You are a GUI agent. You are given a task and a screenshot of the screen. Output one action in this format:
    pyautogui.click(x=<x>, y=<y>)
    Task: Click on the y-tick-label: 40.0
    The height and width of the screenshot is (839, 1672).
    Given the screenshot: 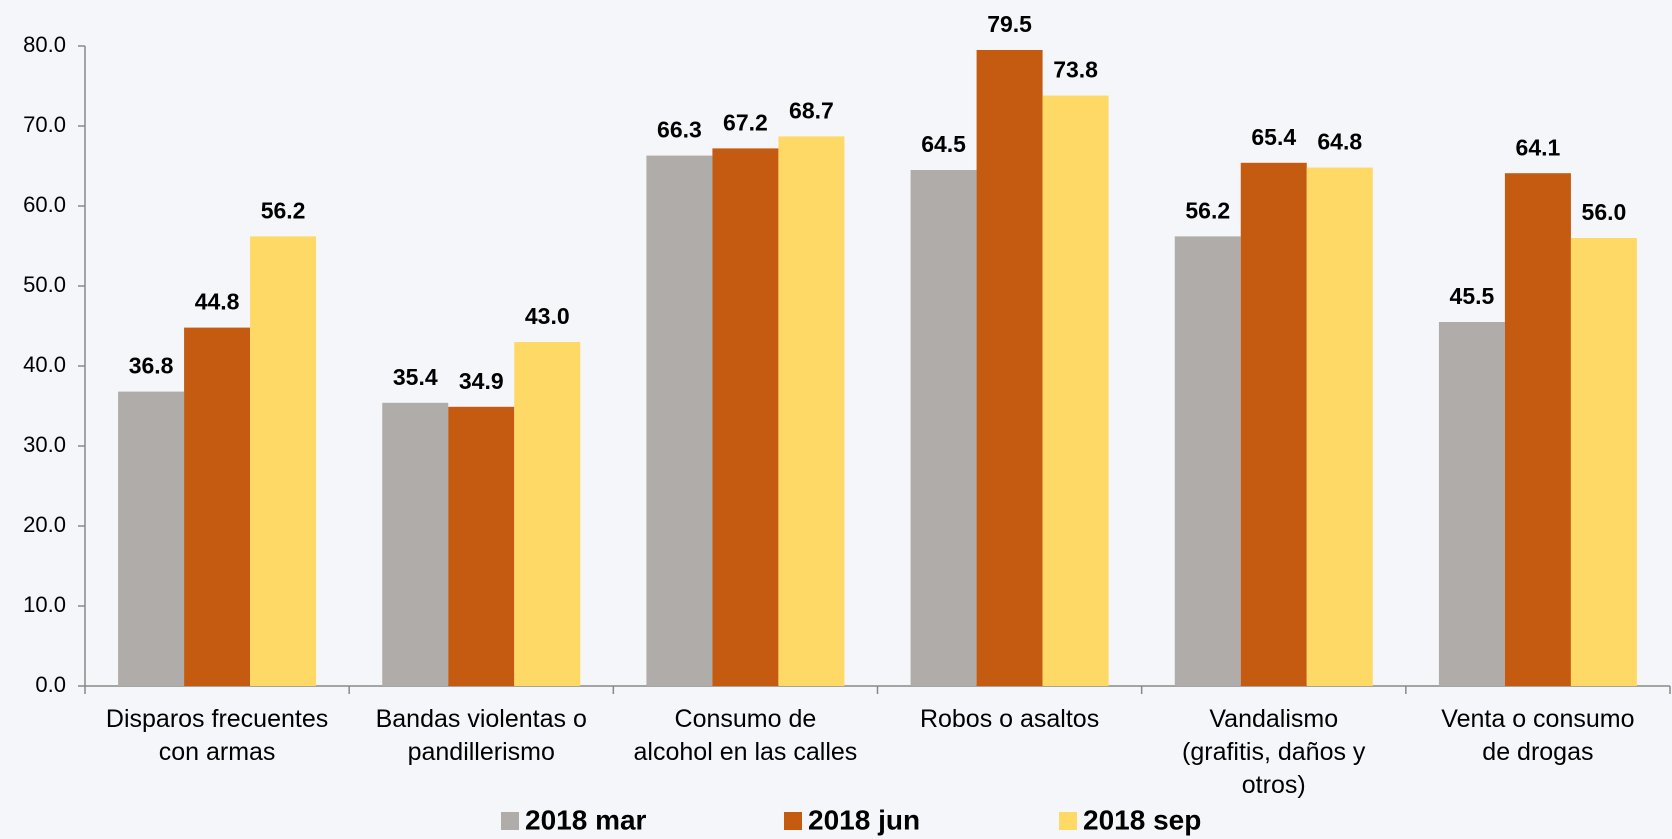 What is the action you would take?
    pyautogui.click(x=44, y=364)
    